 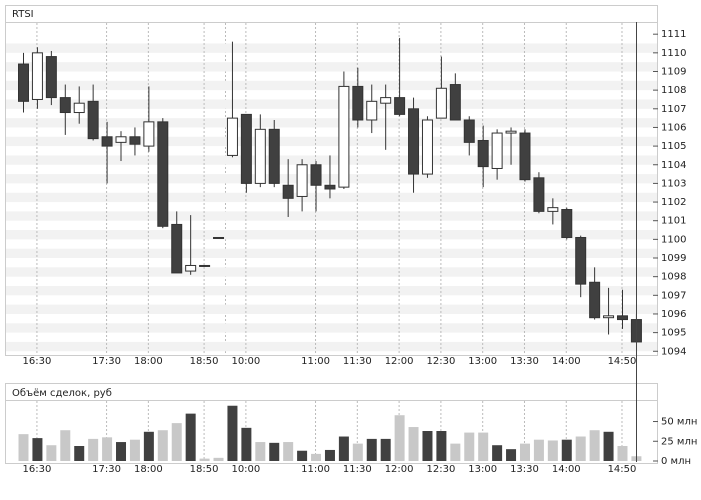 What do you see at coordinates (204, 469) in the screenshot?
I see `x-tick-label: 18:50` at bounding box center [204, 469].